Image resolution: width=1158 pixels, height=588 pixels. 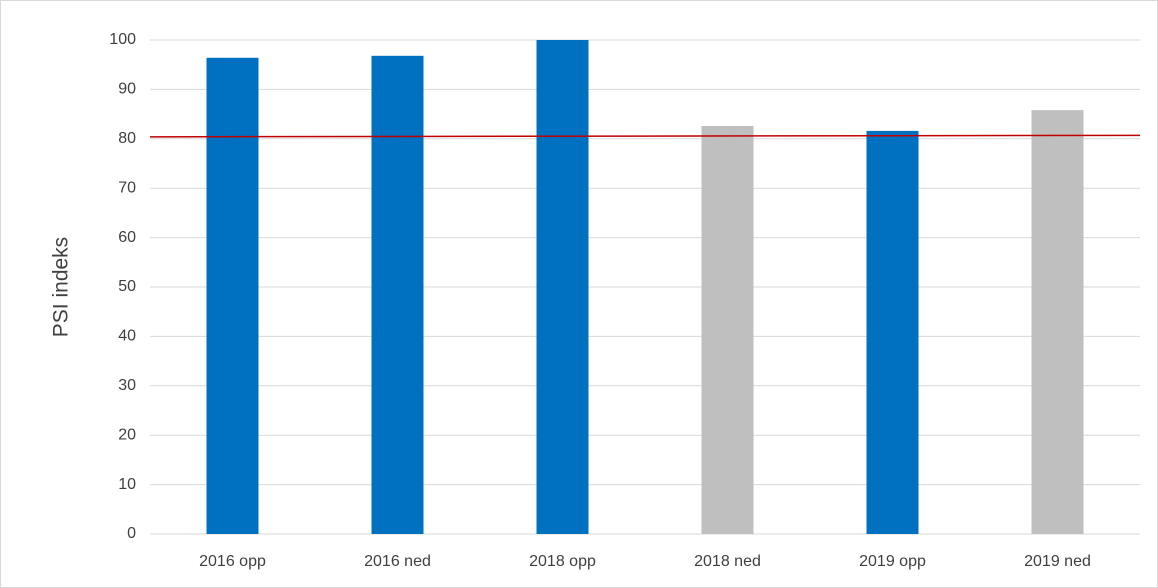 I want to click on reference-line, so click(x=645, y=136).